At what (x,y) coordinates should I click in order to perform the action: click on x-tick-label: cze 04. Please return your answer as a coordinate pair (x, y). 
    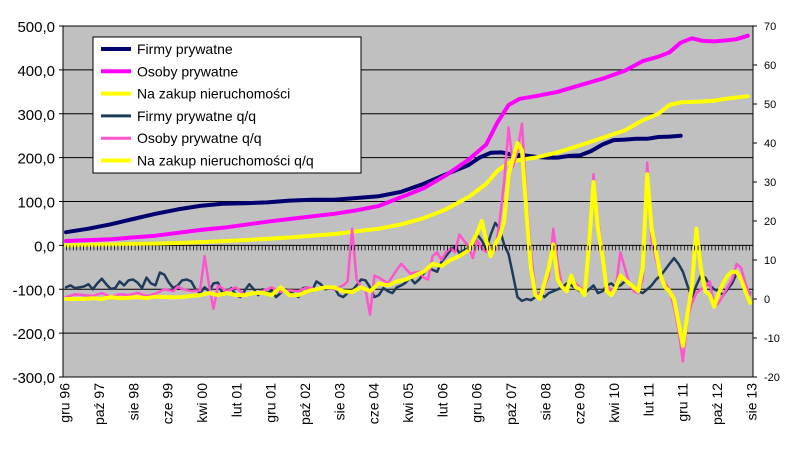
    Looking at the image, I should click on (374, 403).